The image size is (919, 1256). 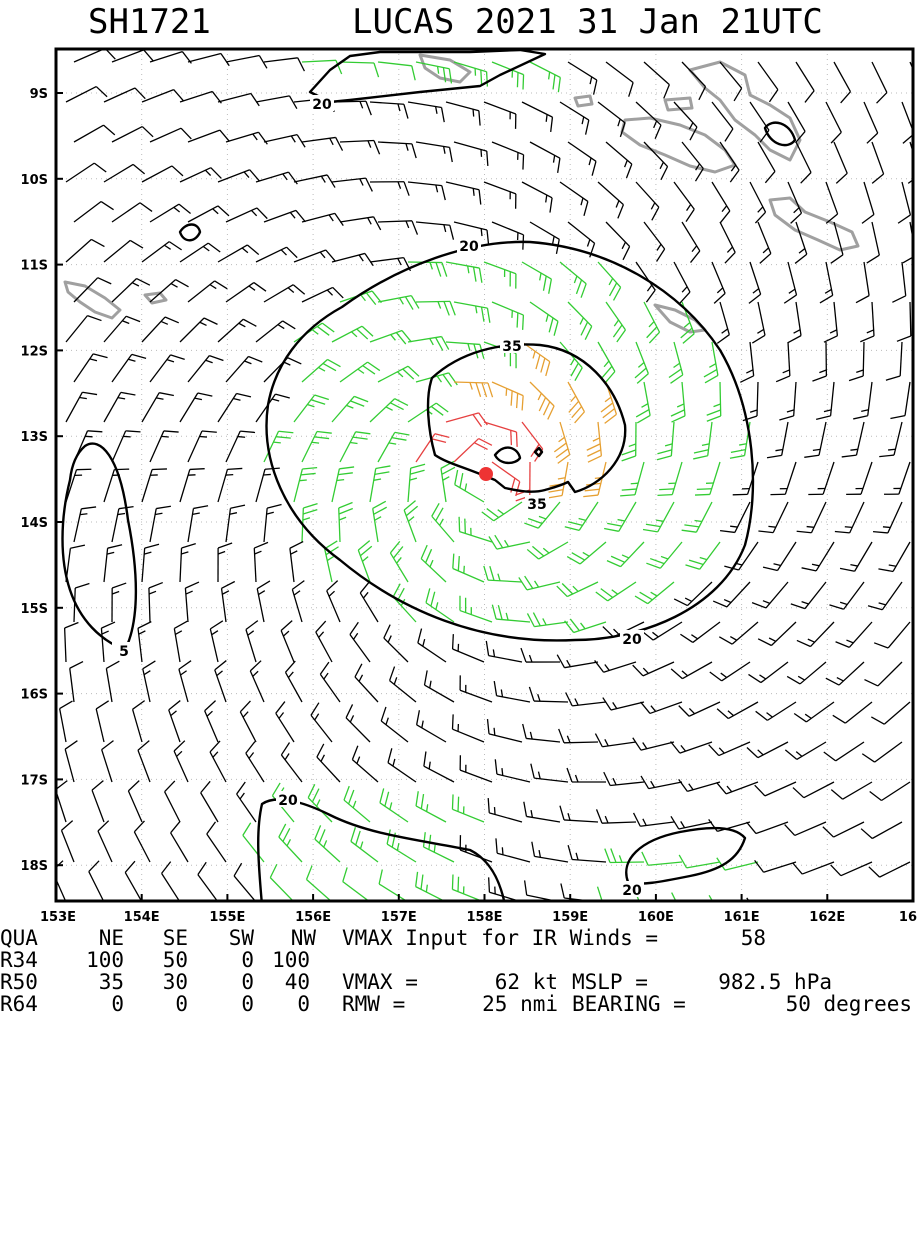 What do you see at coordinates (39, 94) in the screenshot?
I see `lat-label: 9S` at bounding box center [39, 94].